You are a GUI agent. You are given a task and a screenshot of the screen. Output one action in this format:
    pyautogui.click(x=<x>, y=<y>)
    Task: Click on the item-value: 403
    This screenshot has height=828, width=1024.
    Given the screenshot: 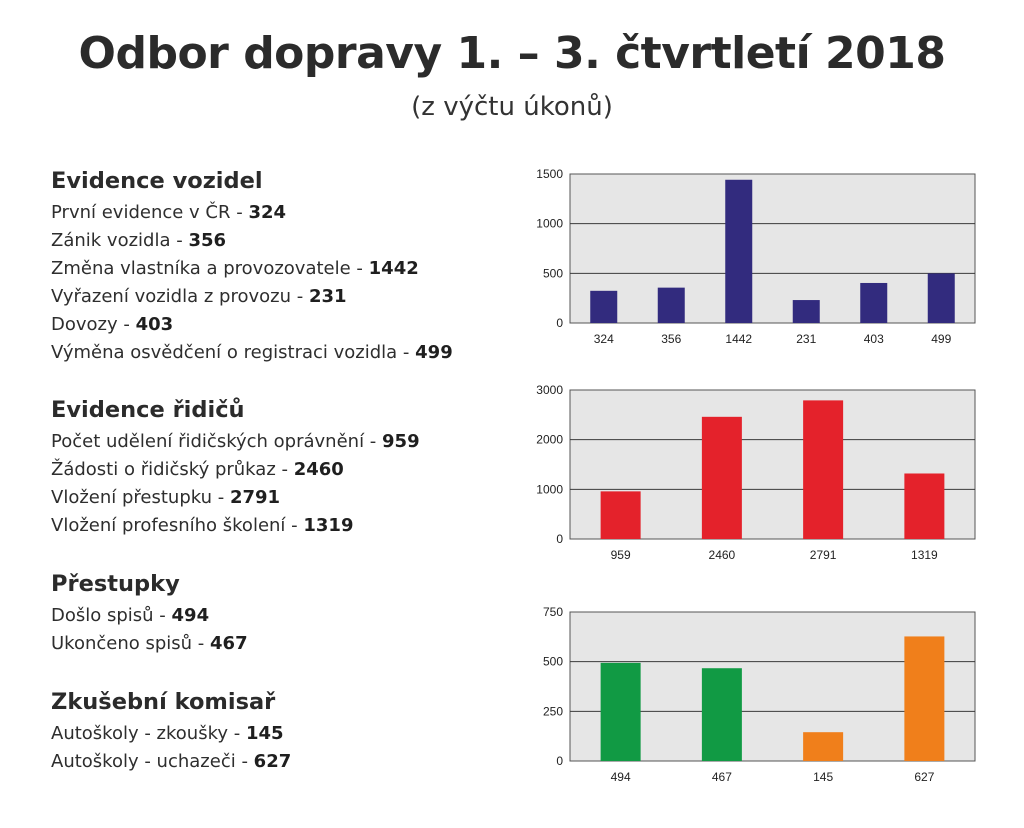 What is the action you would take?
    pyautogui.click(x=154, y=324)
    